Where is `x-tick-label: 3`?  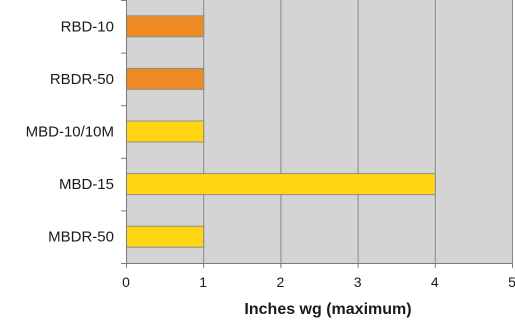
x-tick-label: 3 is located at coordinates (358, 282).